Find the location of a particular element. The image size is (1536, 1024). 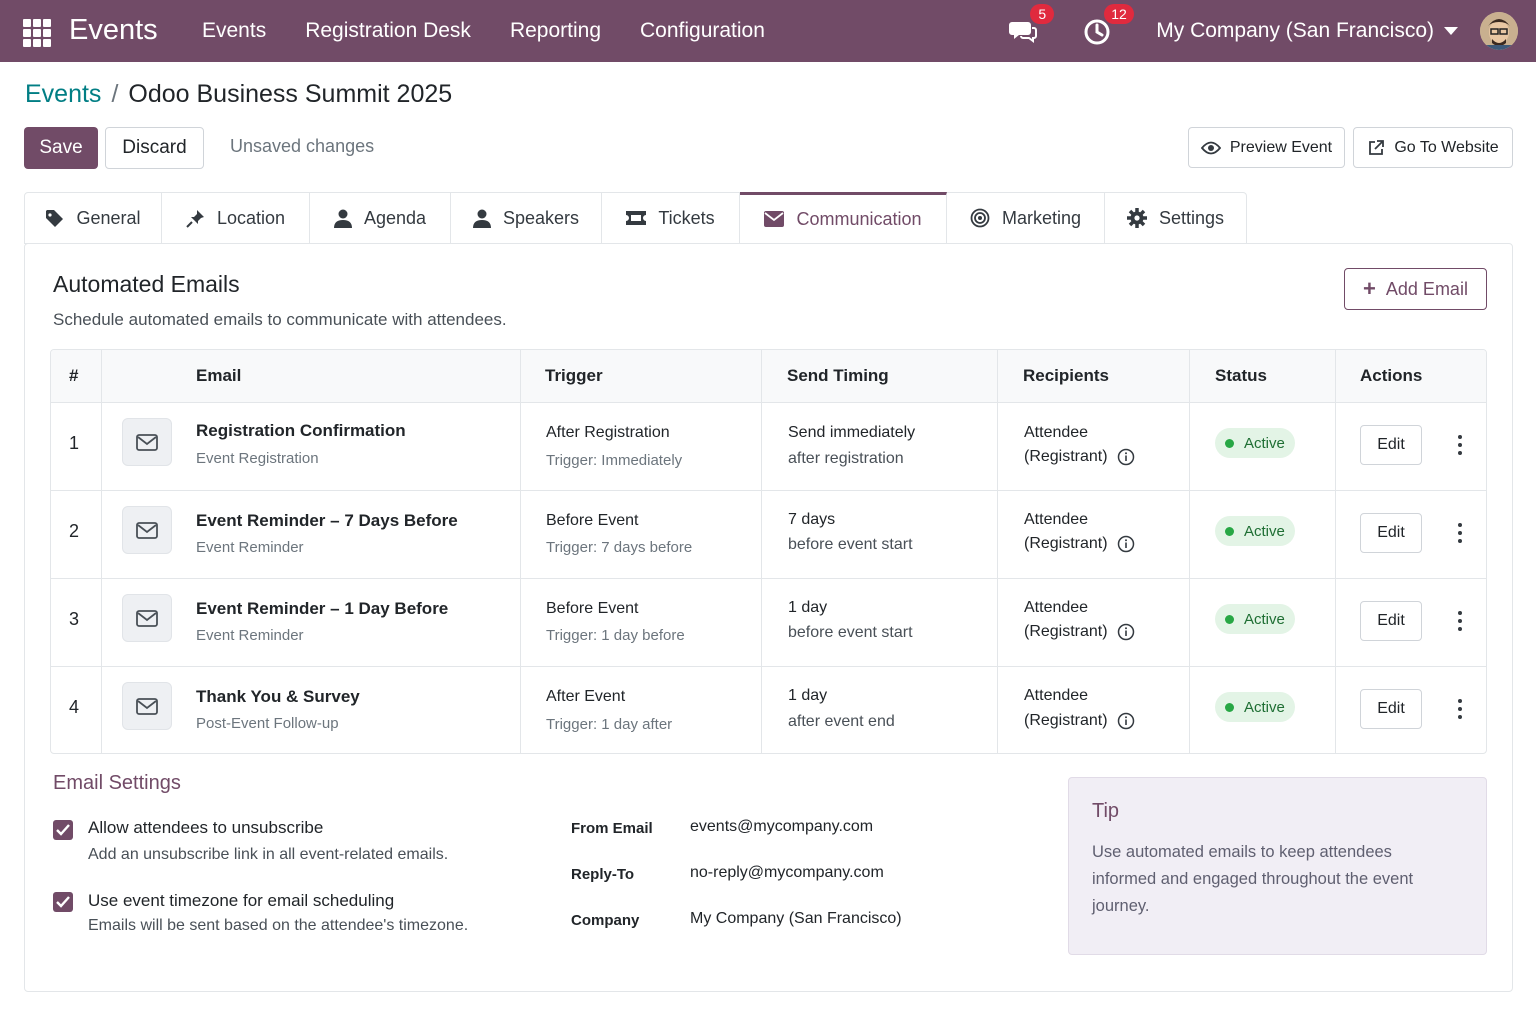

unsubscribe-checkbox is located at coordinates (63, 830).